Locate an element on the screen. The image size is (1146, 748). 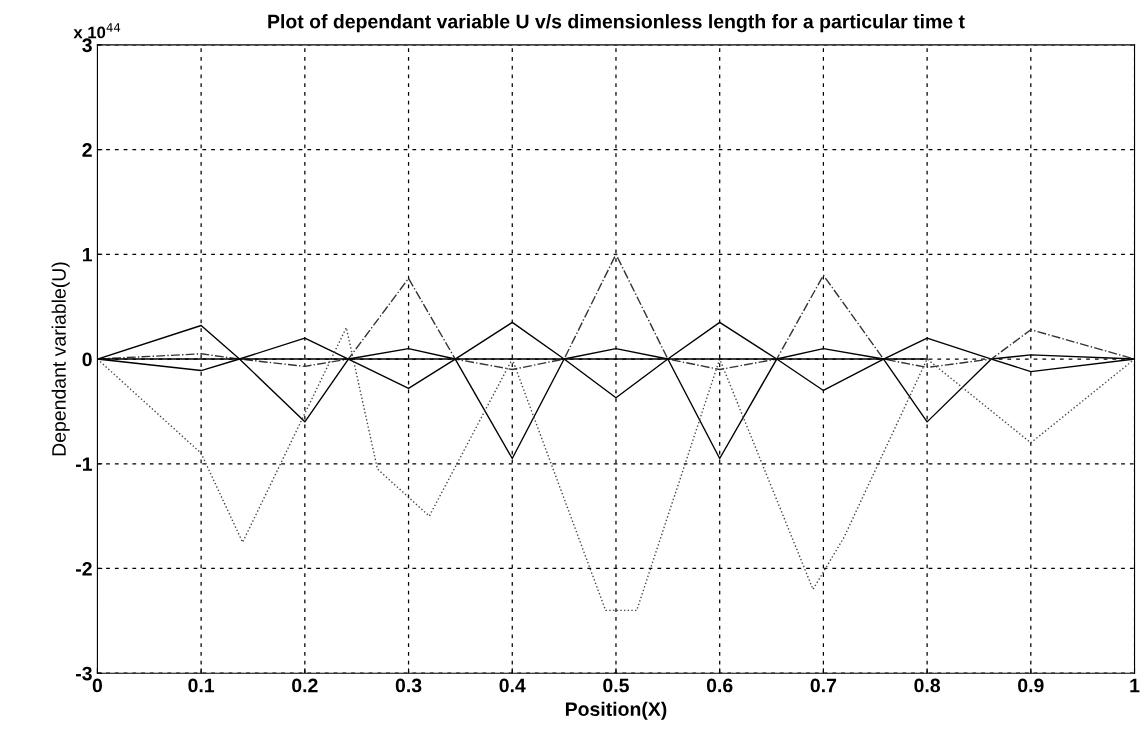
x-tick-label: 0.2 is located at coordinates (305, 685).